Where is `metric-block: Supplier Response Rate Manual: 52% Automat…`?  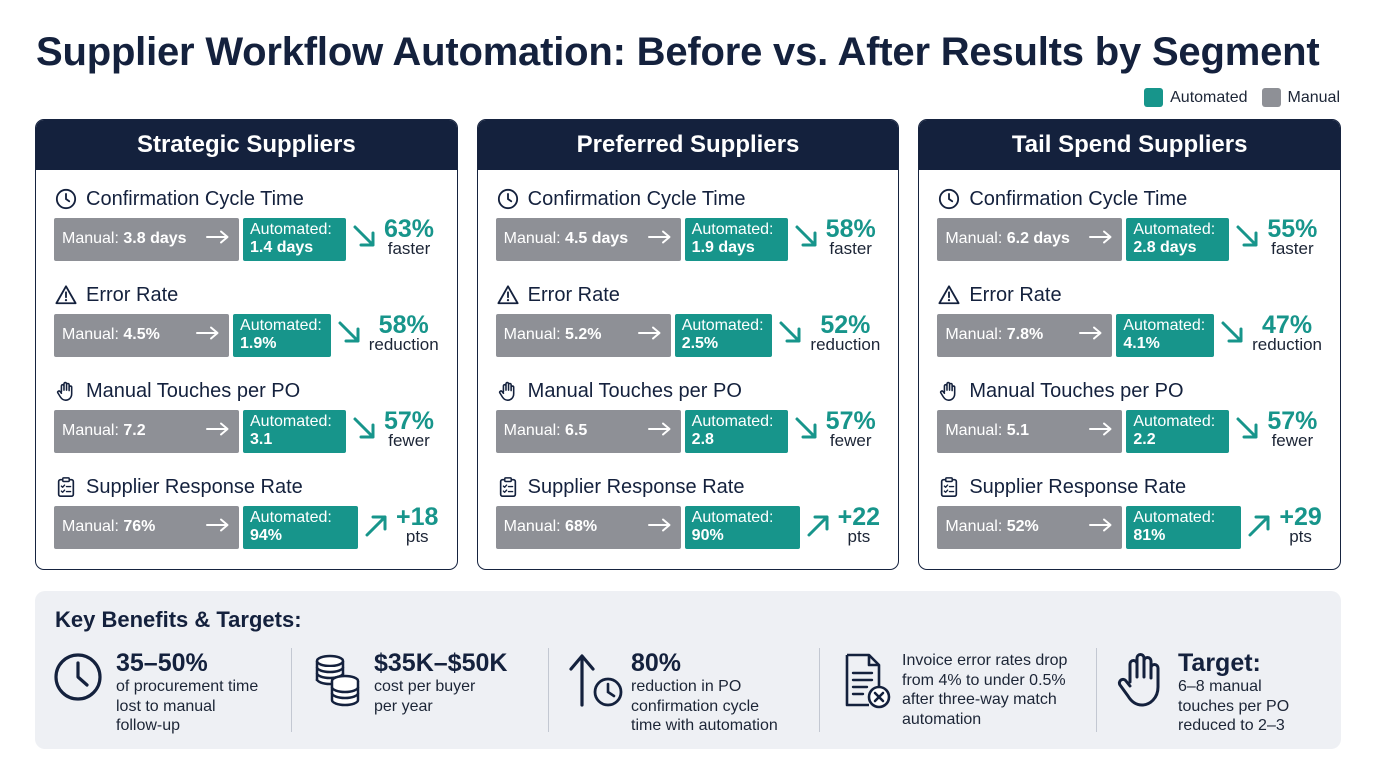 metric-block: Supplier Response Rate Manual: 52% Automat… is located at coordinates (1129, 520).